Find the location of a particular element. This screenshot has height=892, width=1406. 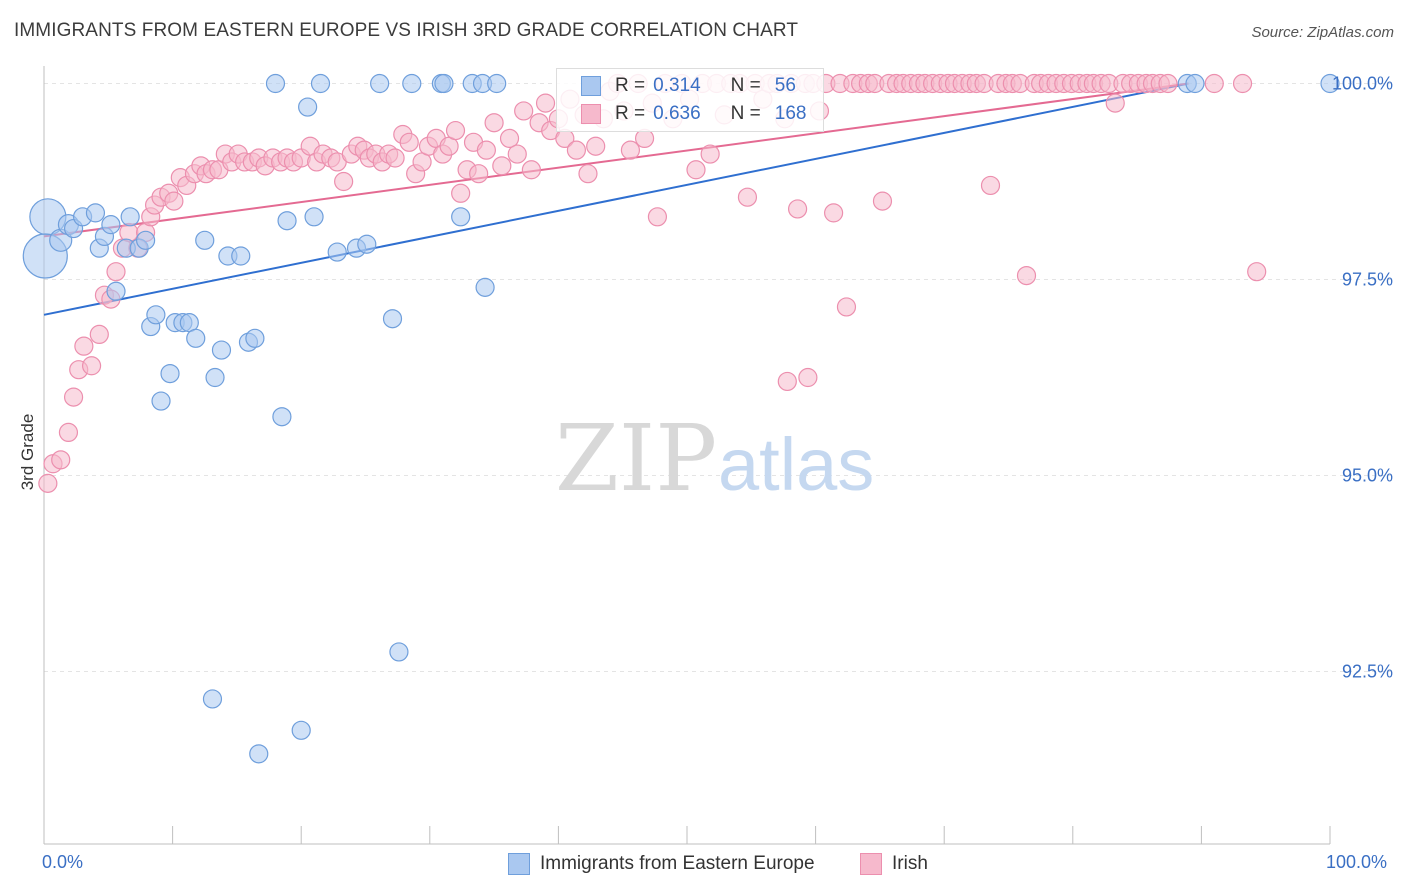

trend-line-irish is located at coordinates (616, 160).